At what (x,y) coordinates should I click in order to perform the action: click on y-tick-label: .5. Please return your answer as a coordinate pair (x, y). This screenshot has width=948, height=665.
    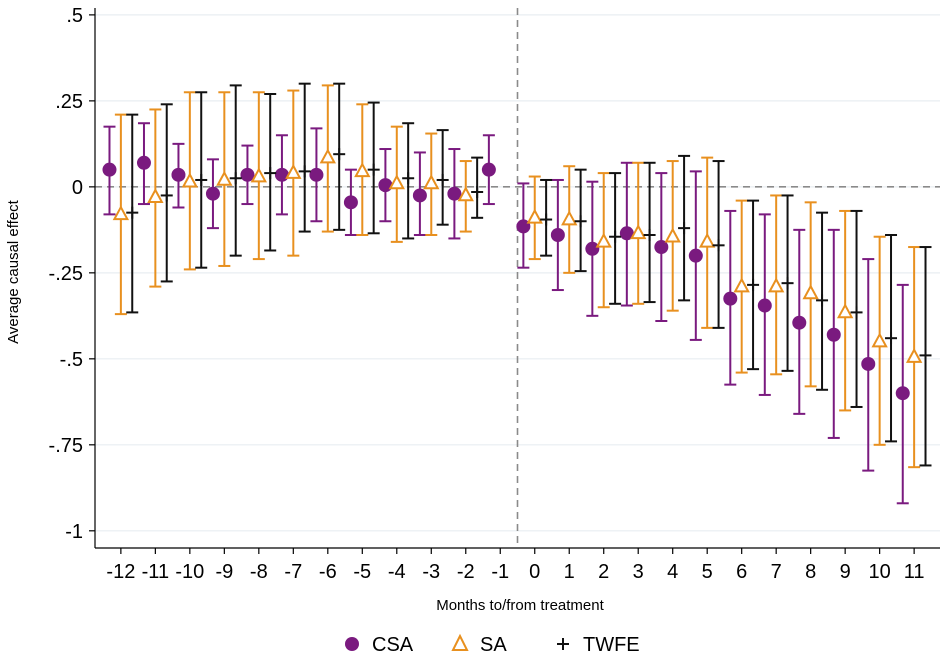
    Looking at the image, I should click on (74, 16).